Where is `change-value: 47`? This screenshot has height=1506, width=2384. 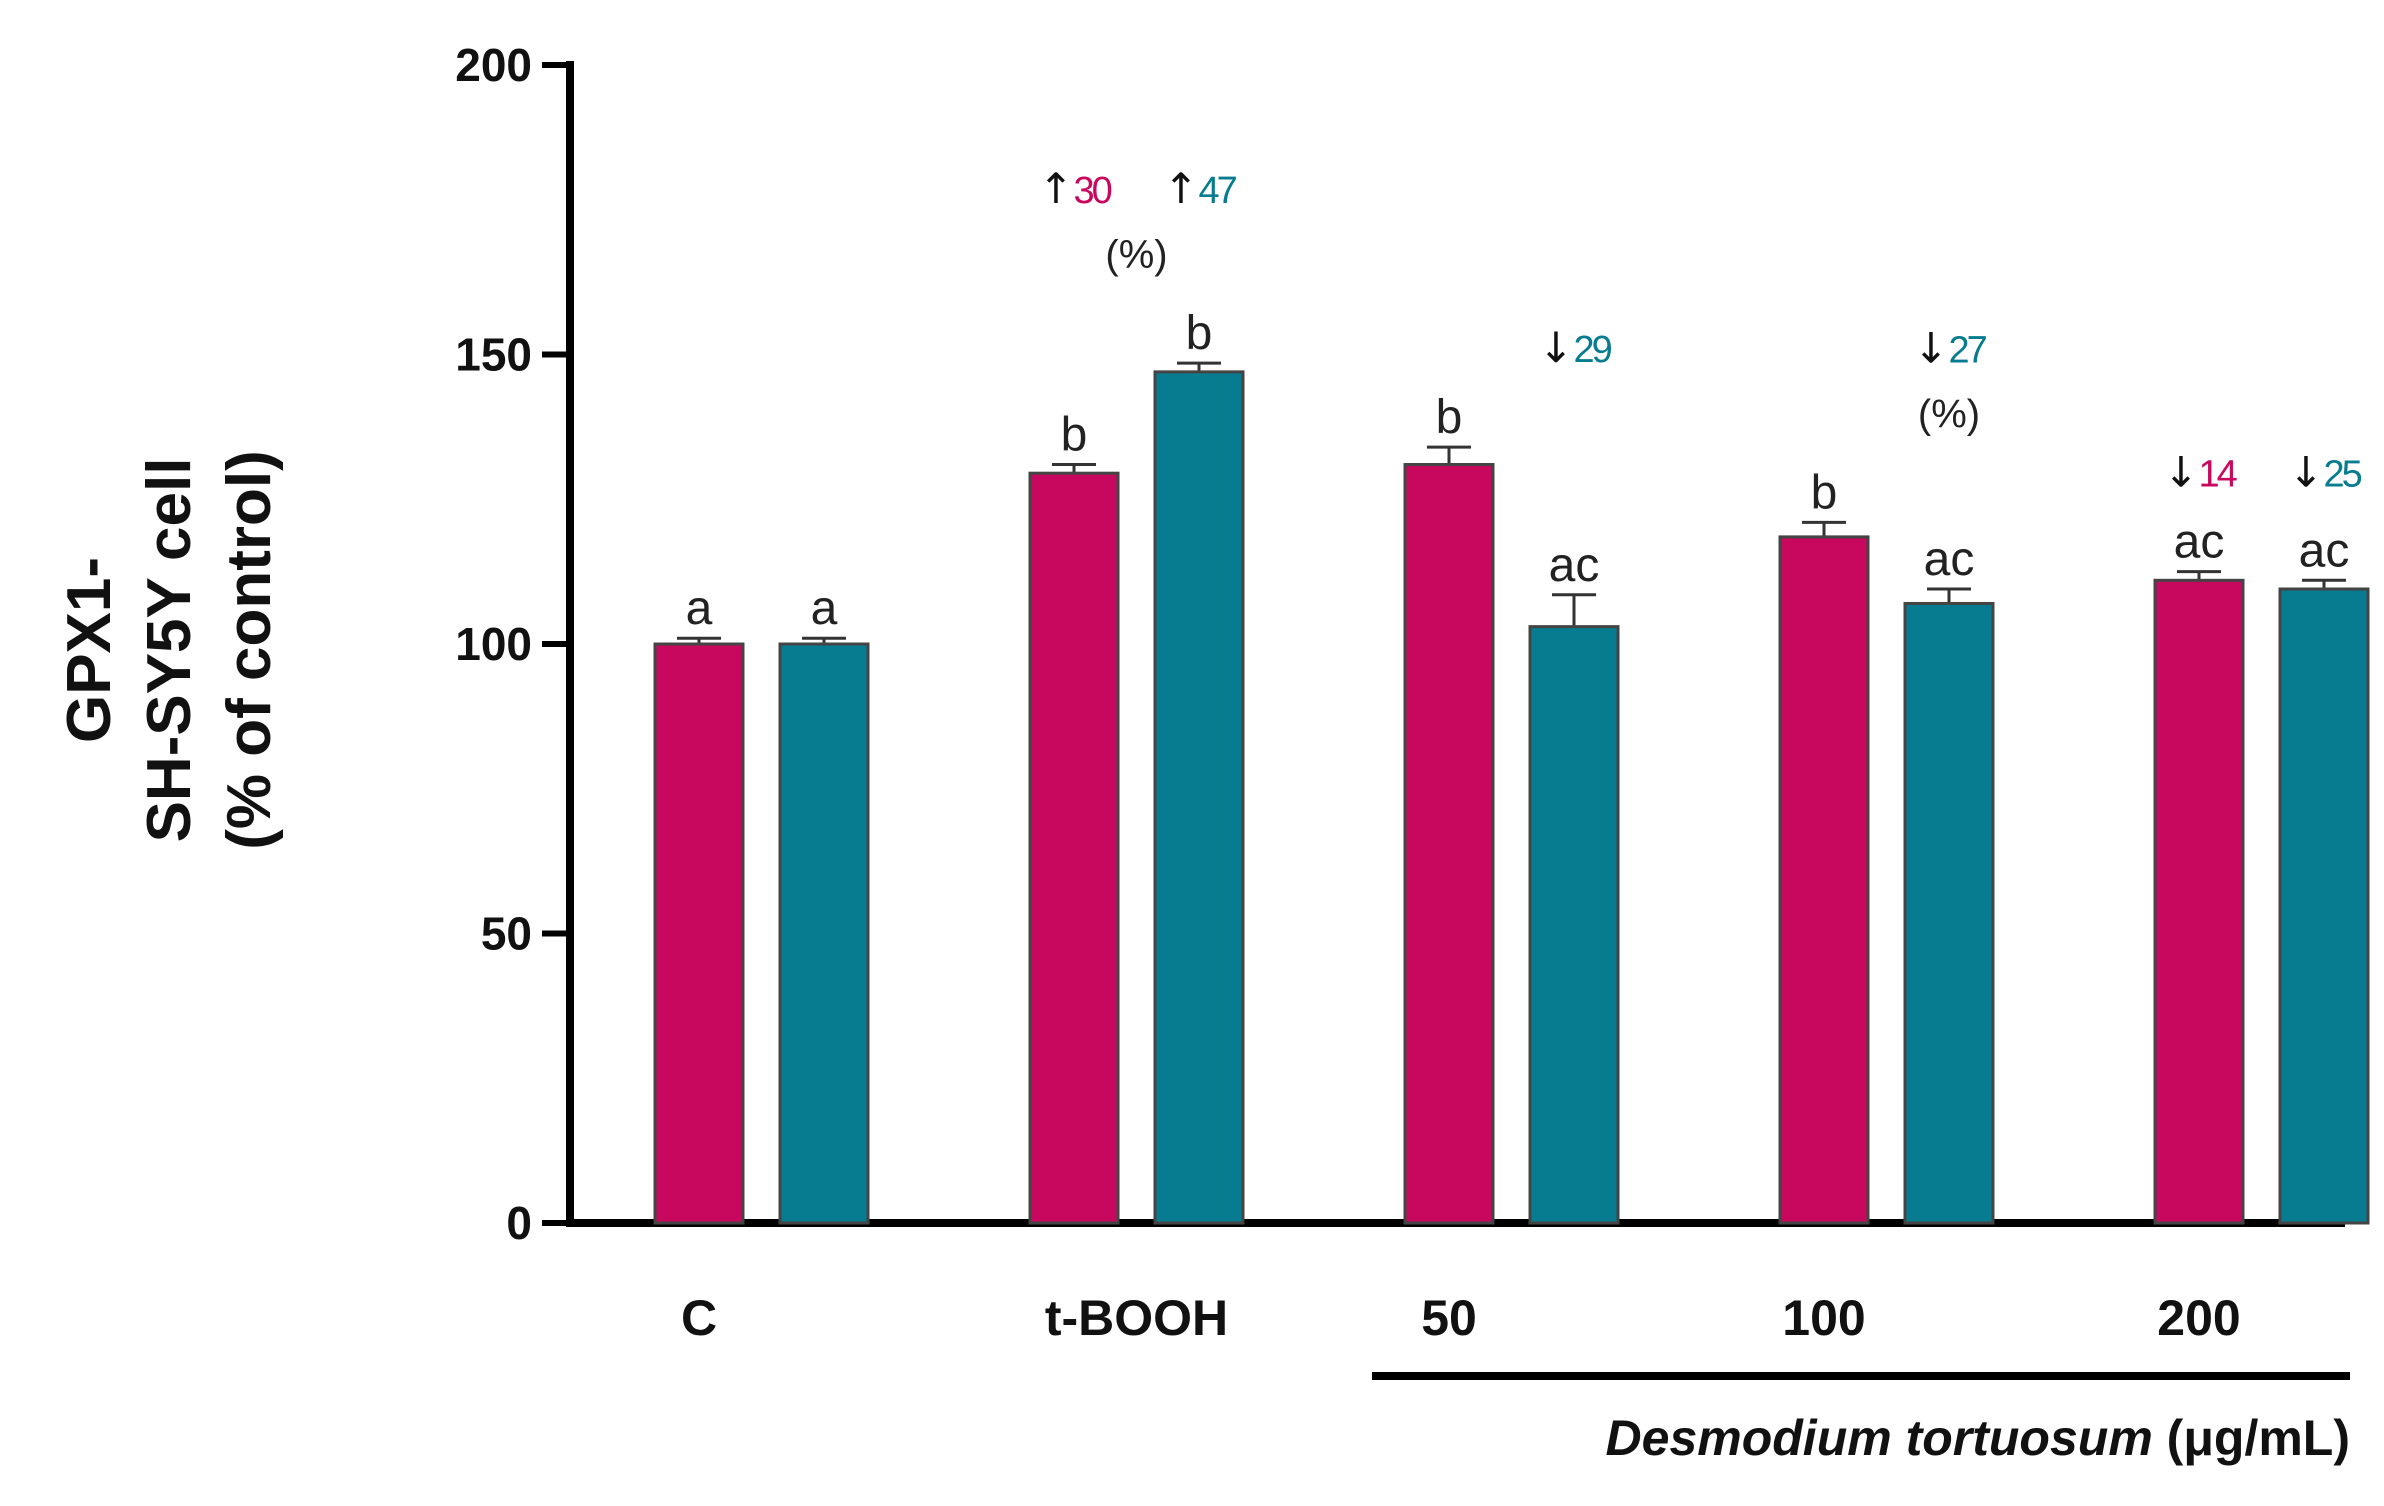
change-value: 47 is located at coordinates (1217, 191).